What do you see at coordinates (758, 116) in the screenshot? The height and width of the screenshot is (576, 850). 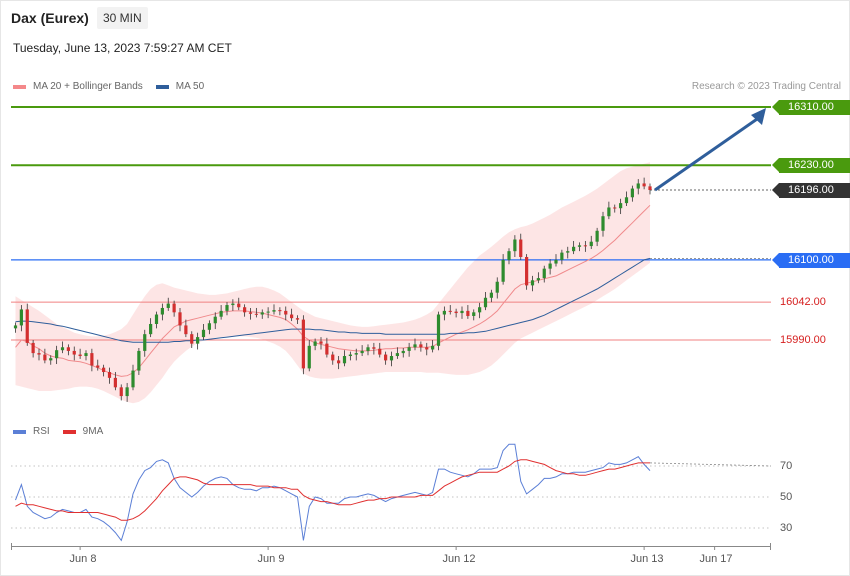 I see `forecast-arrow-head` at bounding box center [758, 116].